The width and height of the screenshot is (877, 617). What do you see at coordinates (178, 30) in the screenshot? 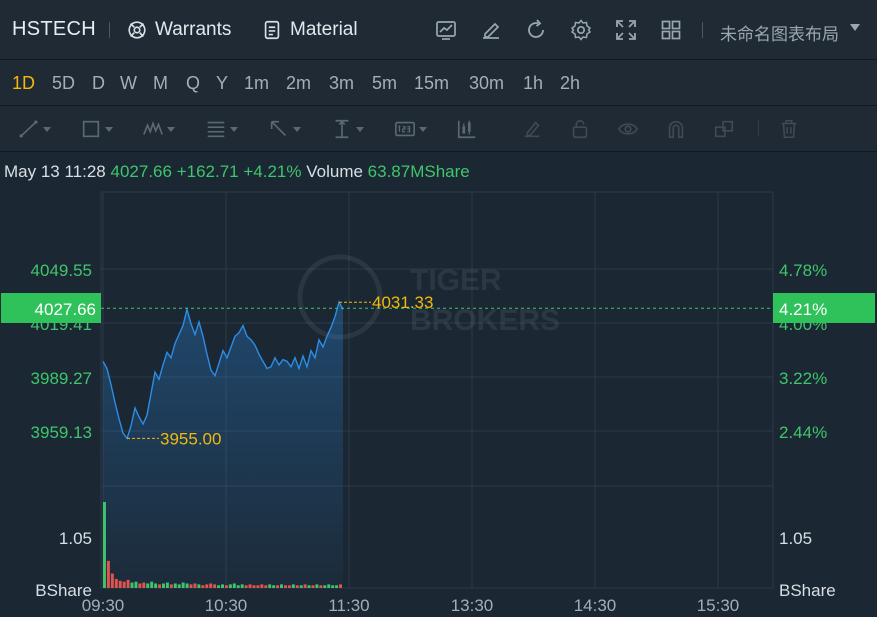
I see `warrants-button: Warrants` at bounding box center [178, 30].